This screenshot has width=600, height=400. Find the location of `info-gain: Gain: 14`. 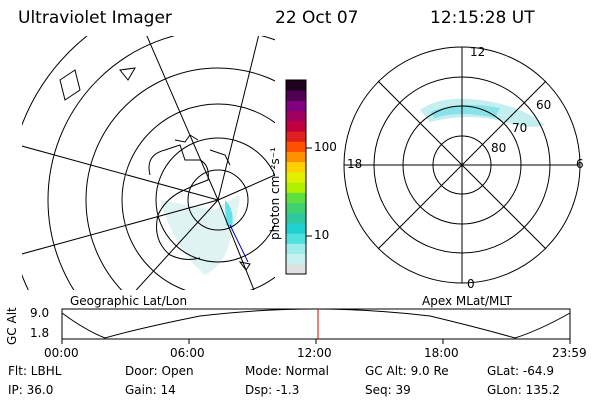

info-gain: Gain: 14 is located at coordinates (150, 390).